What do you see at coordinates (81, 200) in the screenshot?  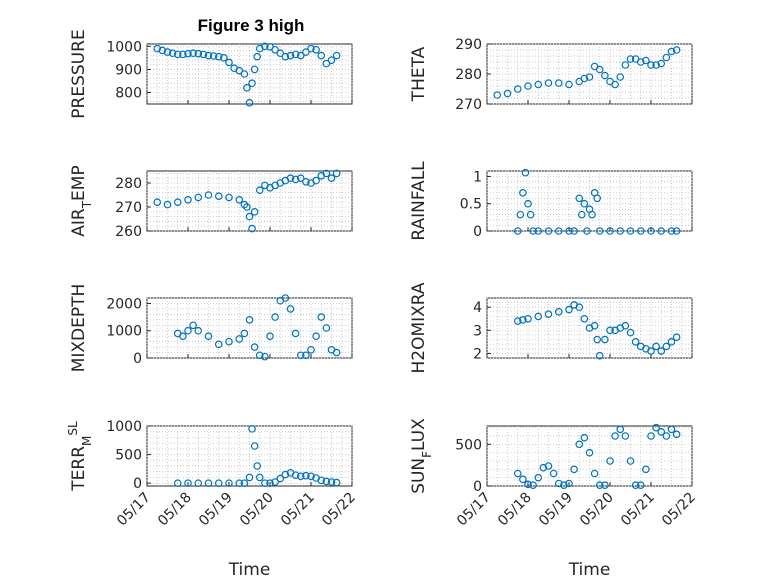 I see `y-axis-label: AIRTEMP` at bounding box center [81, 200].